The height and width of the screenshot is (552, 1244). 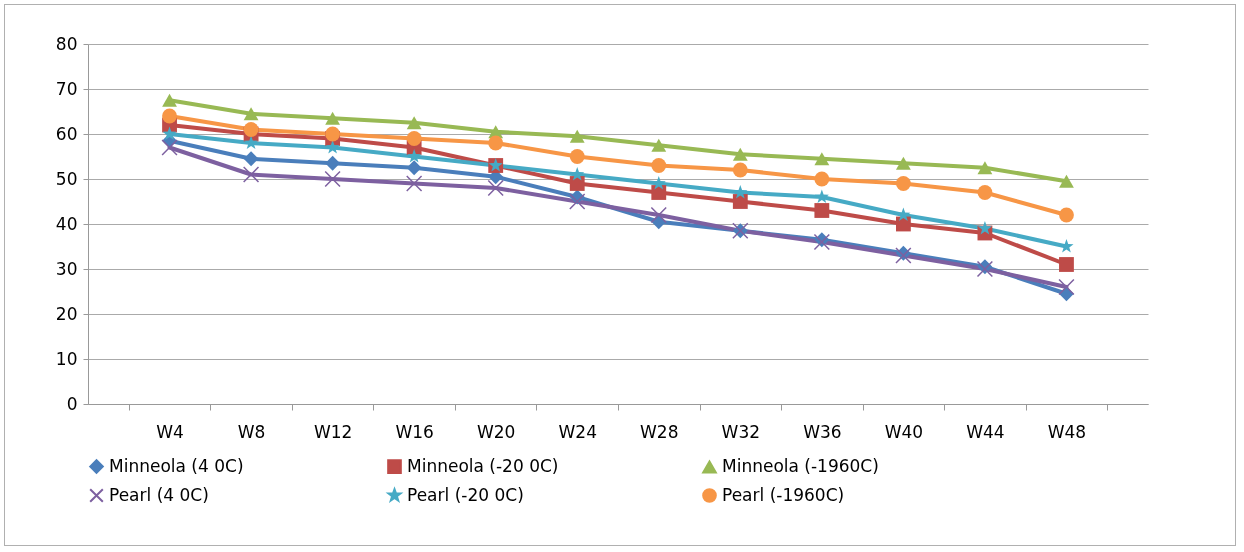 What do you see at coordinates (783, 494) in the screenshot?
I see `legend-label: Pearl (-1960C)` at bounding box center [783, 494].